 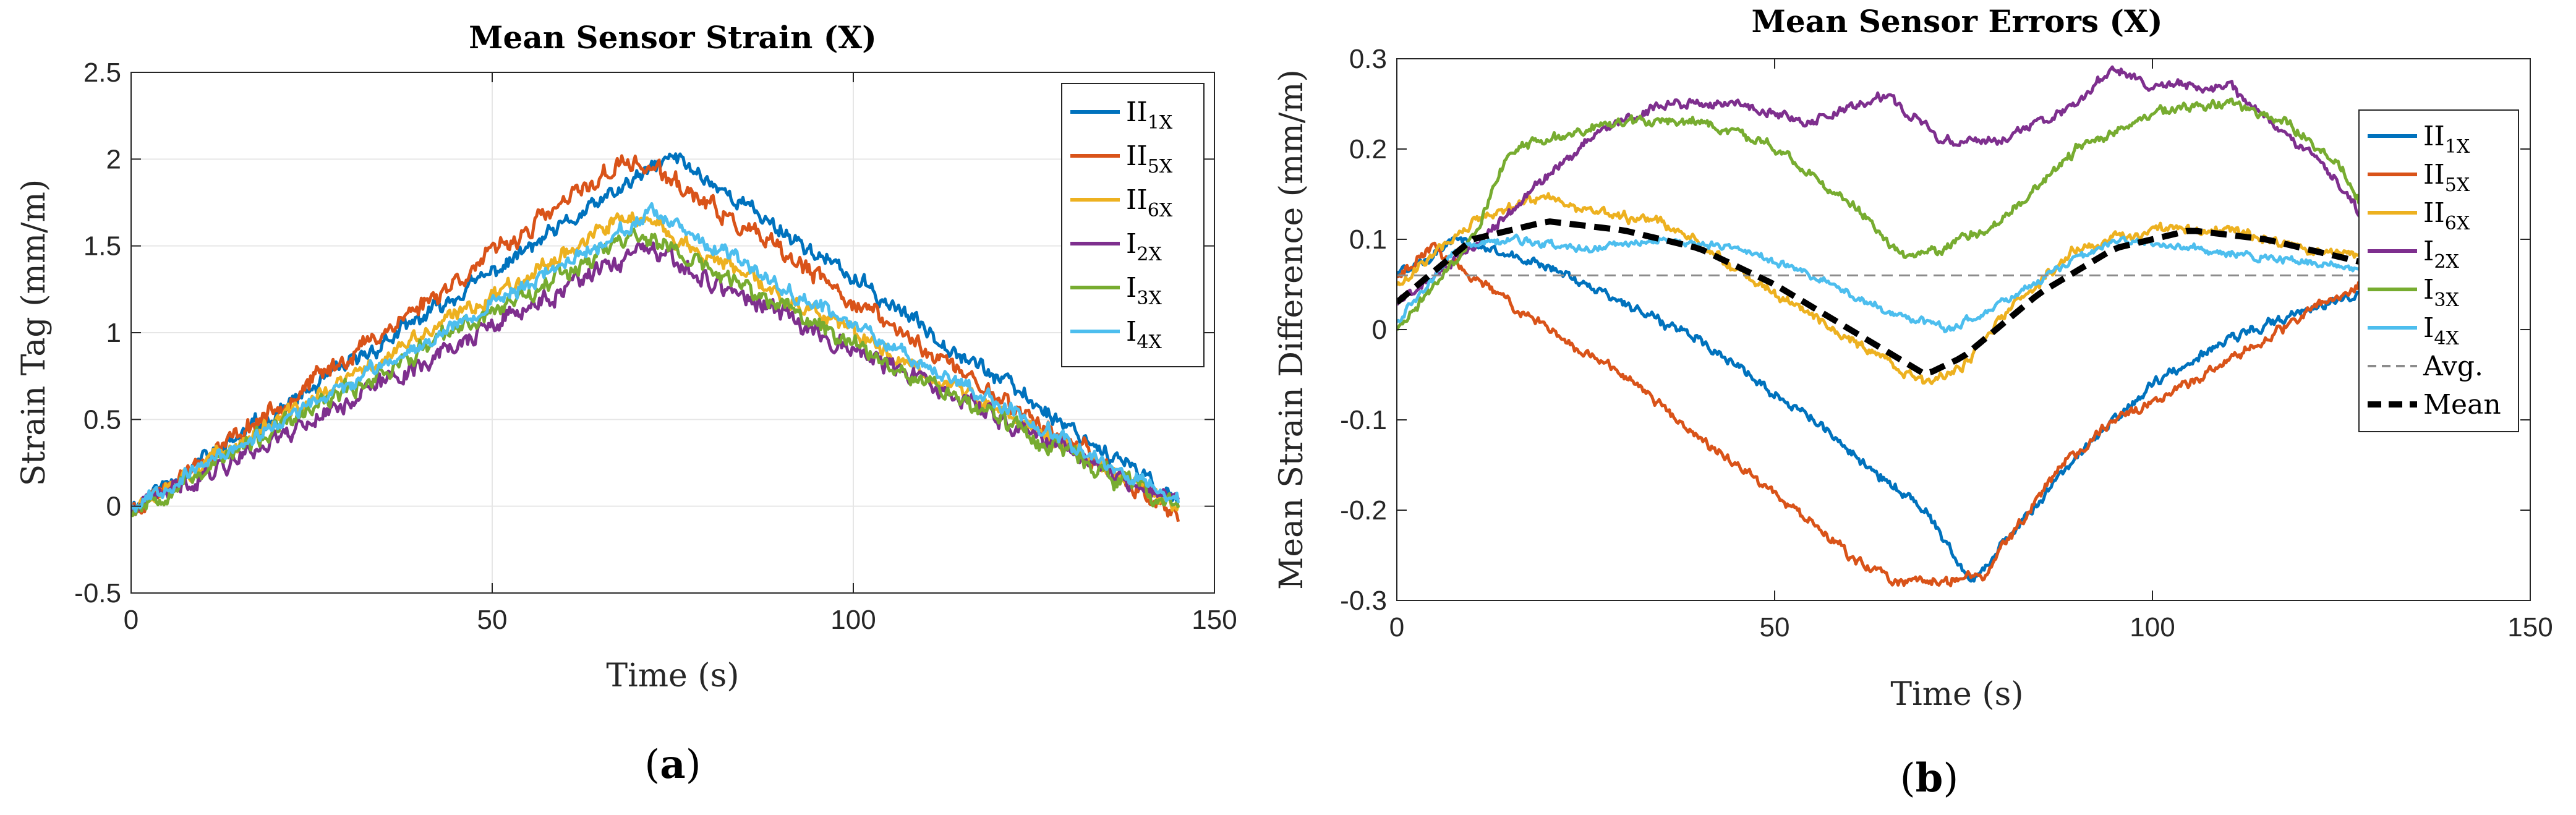 I want to click on y-tick-label: 1, so click(x=113, y=333).